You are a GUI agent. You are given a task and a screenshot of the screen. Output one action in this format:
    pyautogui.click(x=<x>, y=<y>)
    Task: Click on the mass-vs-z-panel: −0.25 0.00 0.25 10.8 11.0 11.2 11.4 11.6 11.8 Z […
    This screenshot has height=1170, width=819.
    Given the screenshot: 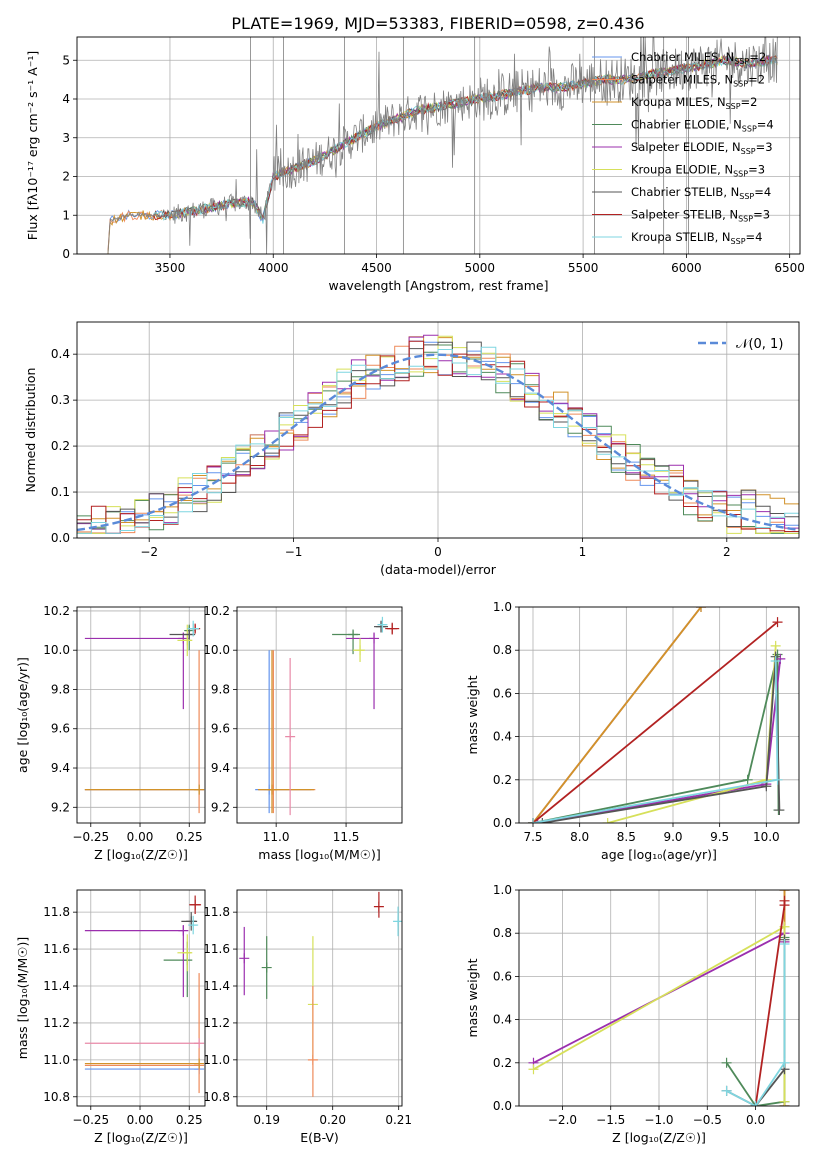 What is the action you would take?
    pyautogui.click(x=110, y=1017)
    